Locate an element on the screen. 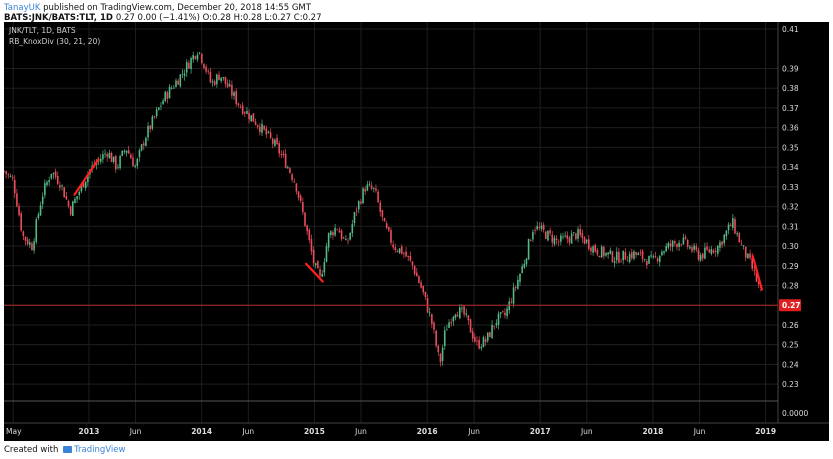  indicator-value-label: 0.0000 is located at coordinates (795, 413).